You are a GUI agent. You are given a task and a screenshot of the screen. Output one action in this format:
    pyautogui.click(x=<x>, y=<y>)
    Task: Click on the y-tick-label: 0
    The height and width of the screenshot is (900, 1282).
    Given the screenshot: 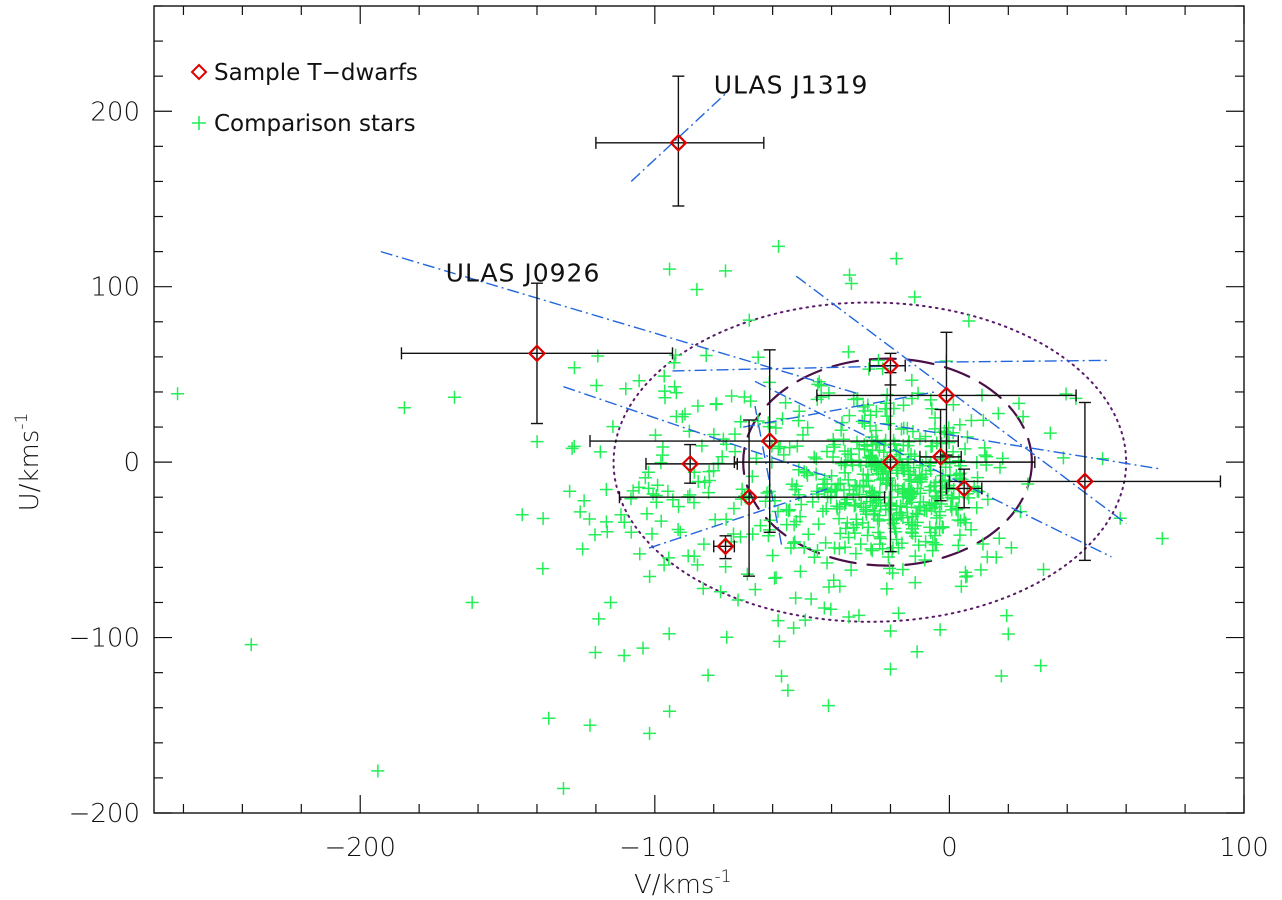 What is the action you would take?
    pyautogui.click(x=131, y=463)
    